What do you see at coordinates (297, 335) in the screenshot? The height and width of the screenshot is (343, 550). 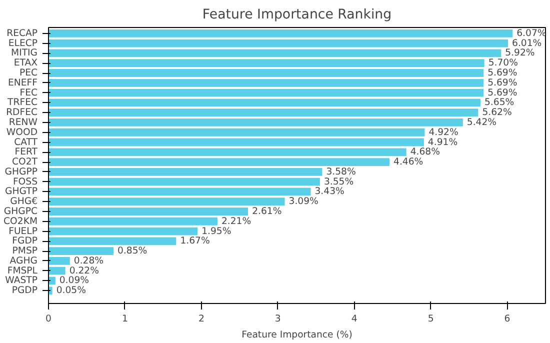 I see `x-axis-title: Feature Importance (%)` at bounding box center [297, 335].